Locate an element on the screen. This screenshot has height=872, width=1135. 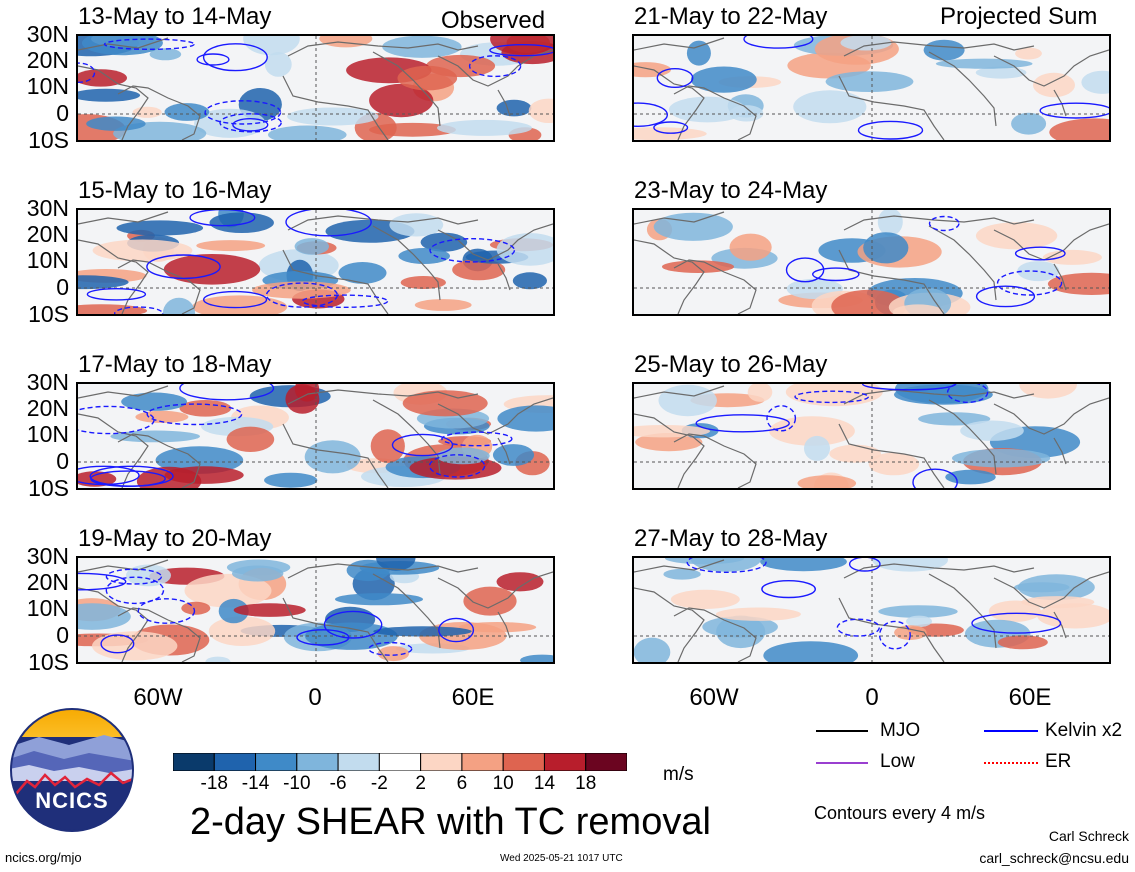
projected-sum-label: Projected Sum is located at coordinates (1019, 16).